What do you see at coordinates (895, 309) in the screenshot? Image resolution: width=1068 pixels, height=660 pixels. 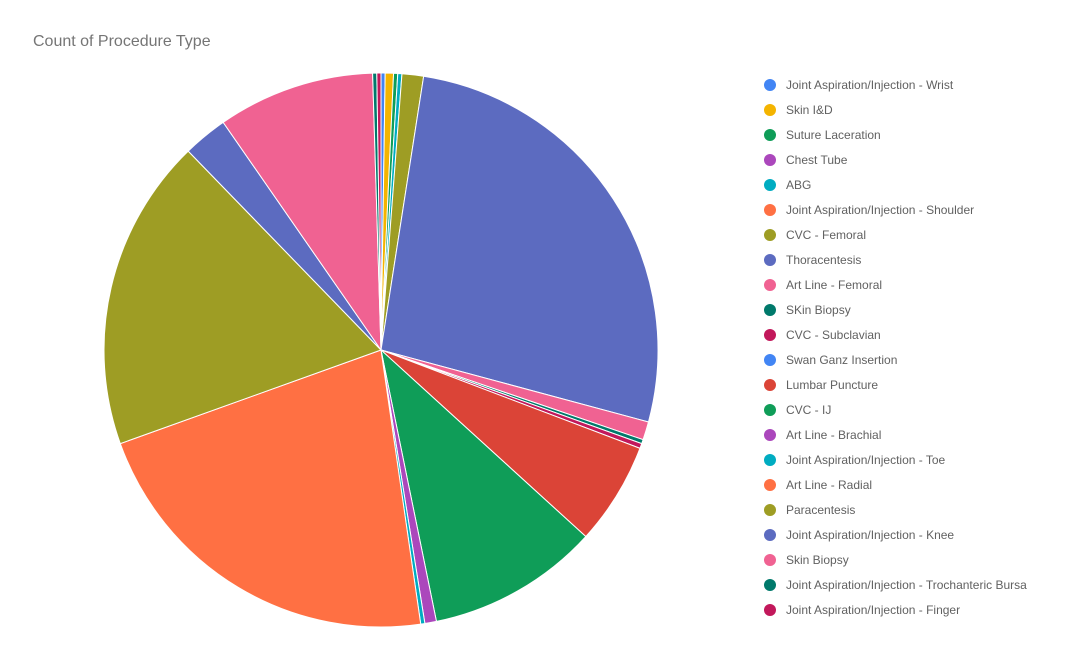 I see `legend-item: SKin Biopsy` at bounding box center [895, 309].